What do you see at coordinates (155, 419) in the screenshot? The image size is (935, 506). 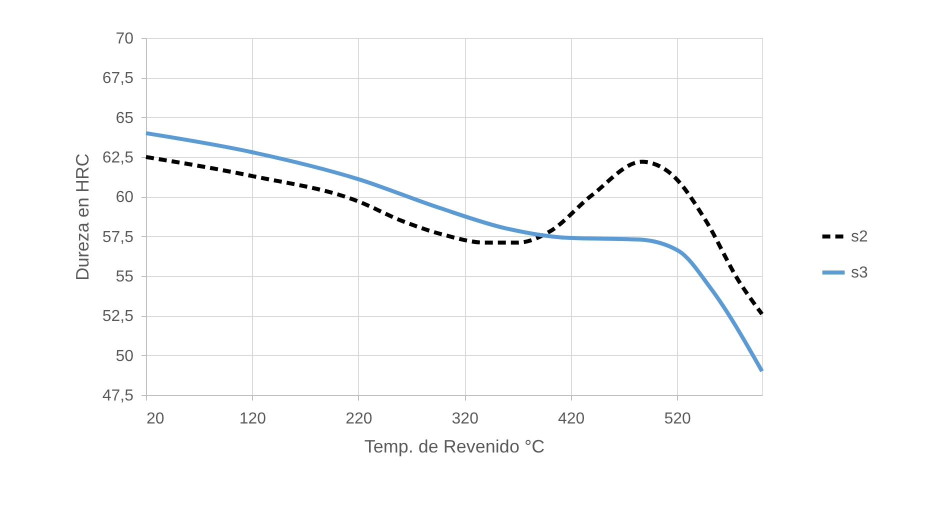 I see `x-tick-label: 20` at bounding box center [155, 419].